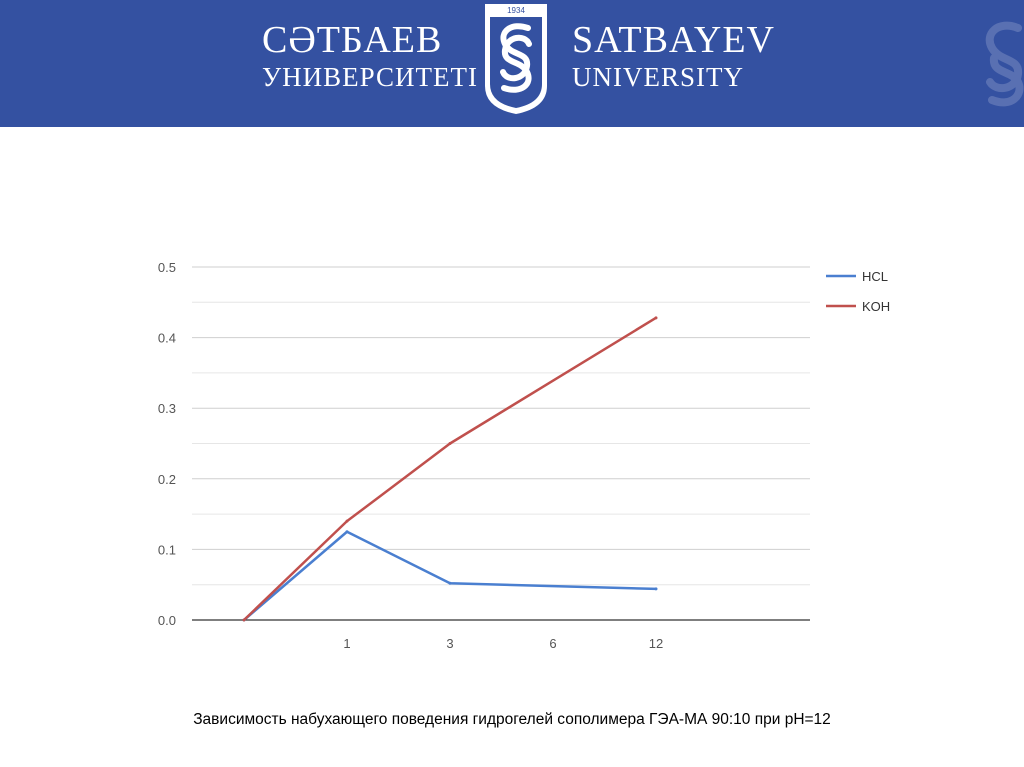  Describe the element at coordinates (516, 59) in the screenshot. I see `university-emblem-icon: 1934` at that location.